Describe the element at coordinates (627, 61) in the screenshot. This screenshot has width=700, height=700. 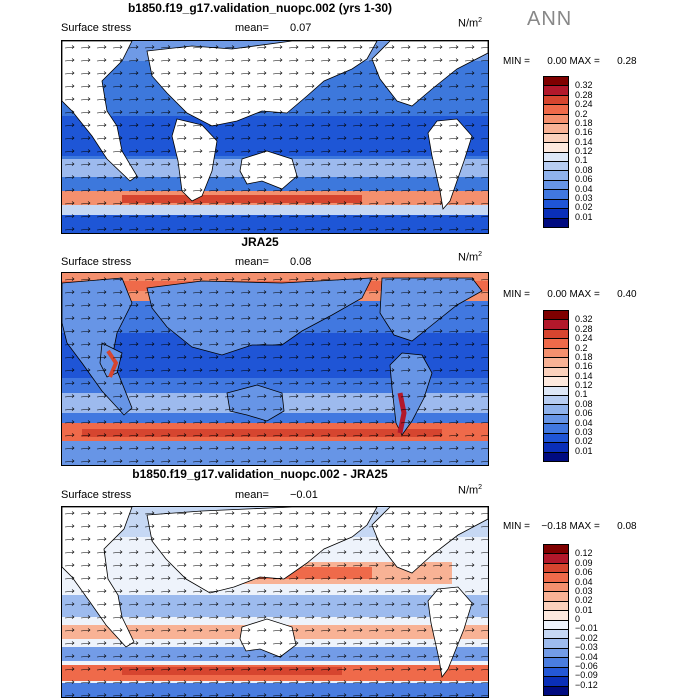
I see `panel-1-max-value: 0.28` at that location.